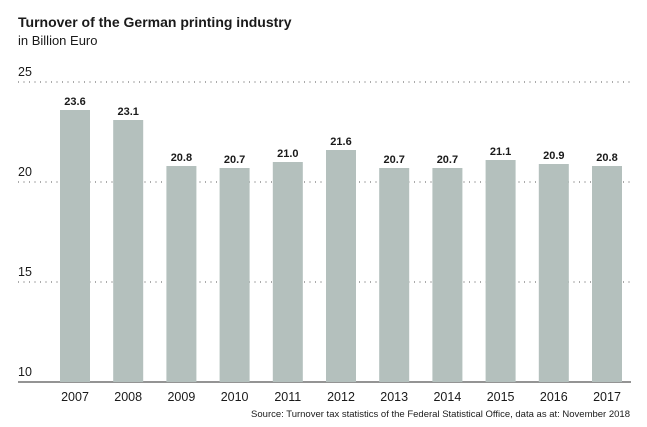 The height and width of the screenshot is (427, 647). Describe the element at coordinates (181, 274) in the screenshot. I see `bar-2009` at that location.